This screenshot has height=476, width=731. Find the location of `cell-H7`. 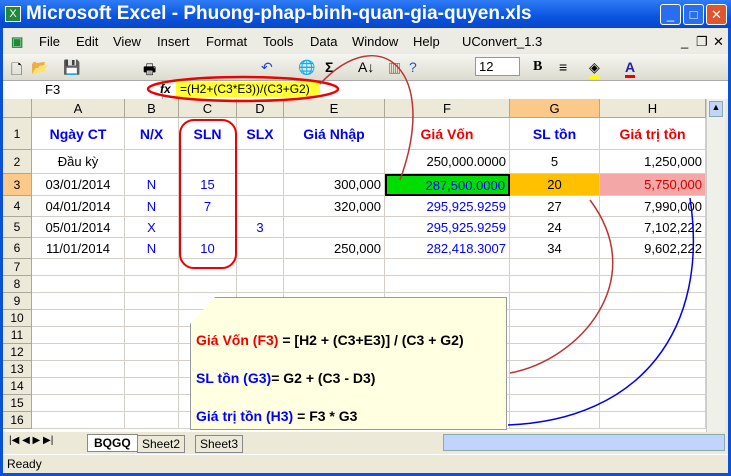

cell-H7 is located at coordinates (653, 267).